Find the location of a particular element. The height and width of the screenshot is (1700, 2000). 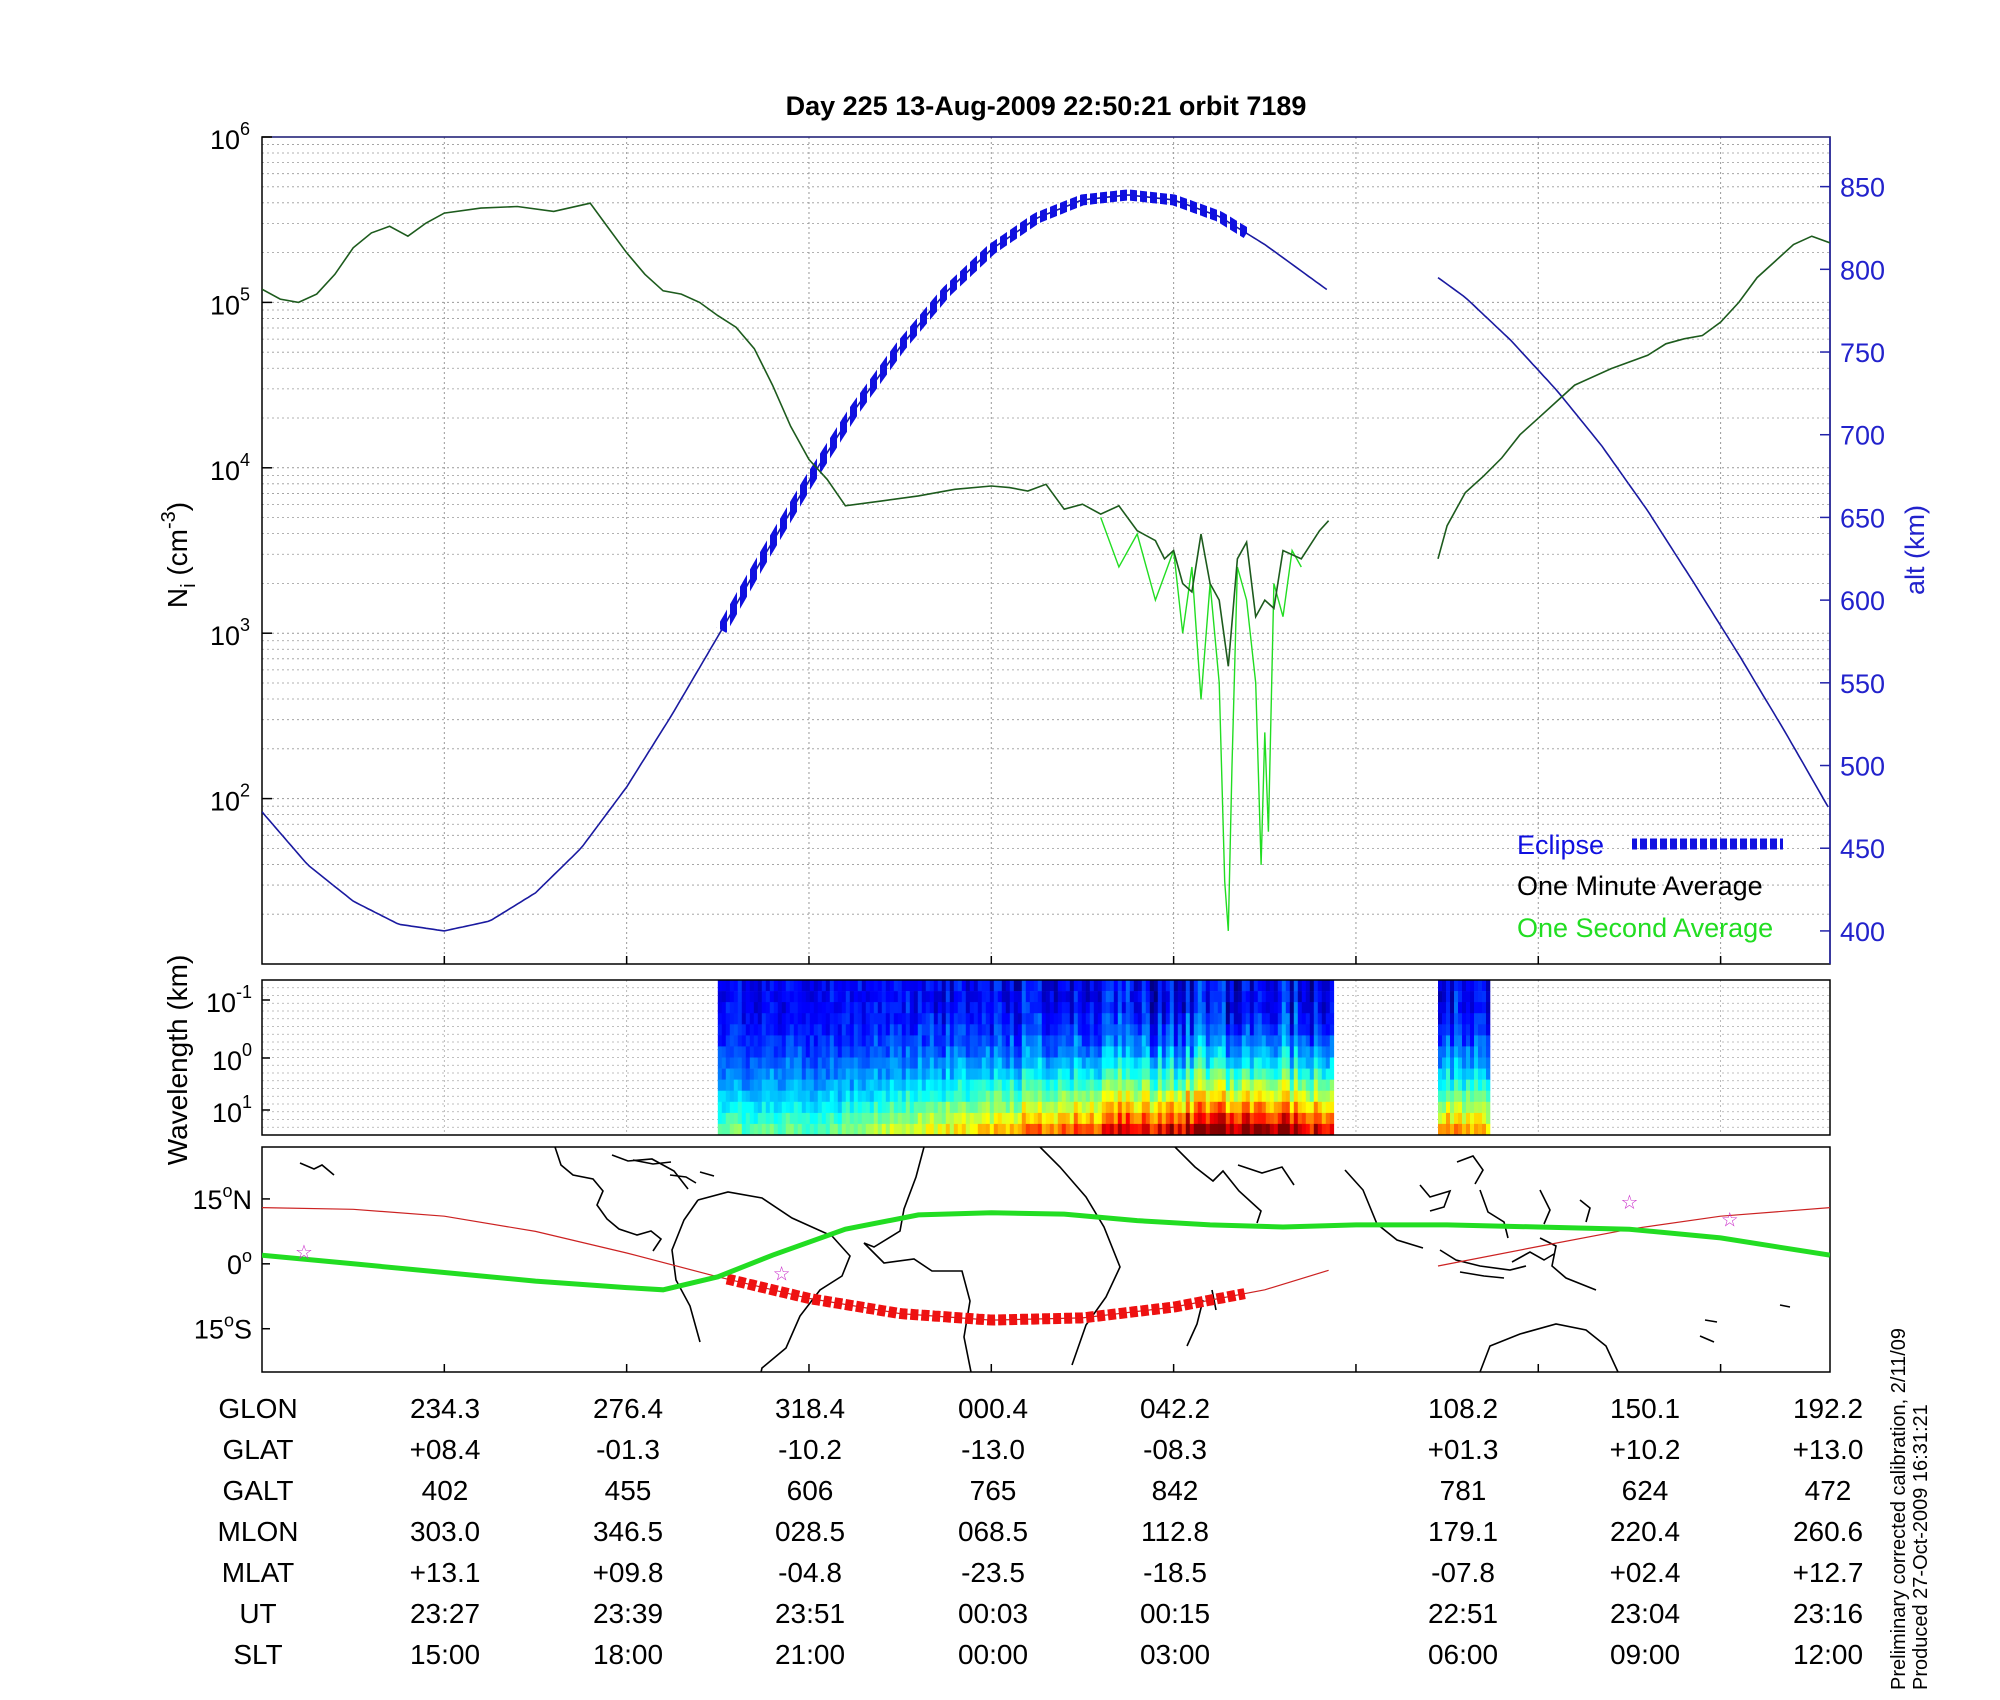

table-cell: -13.0 is located at coordinates (993, 1449).